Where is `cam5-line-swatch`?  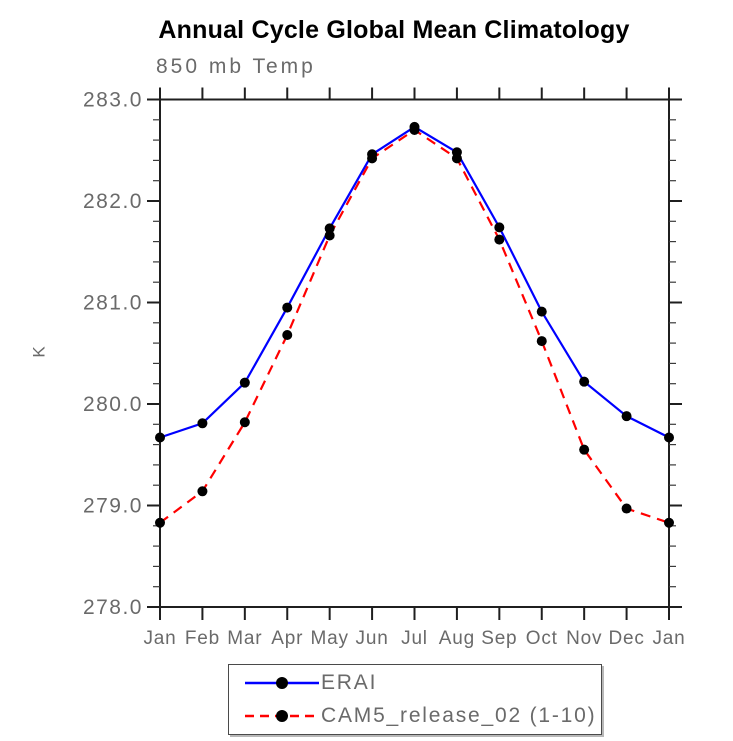 cam5-line-swatch is located at coordinates (282, 715).